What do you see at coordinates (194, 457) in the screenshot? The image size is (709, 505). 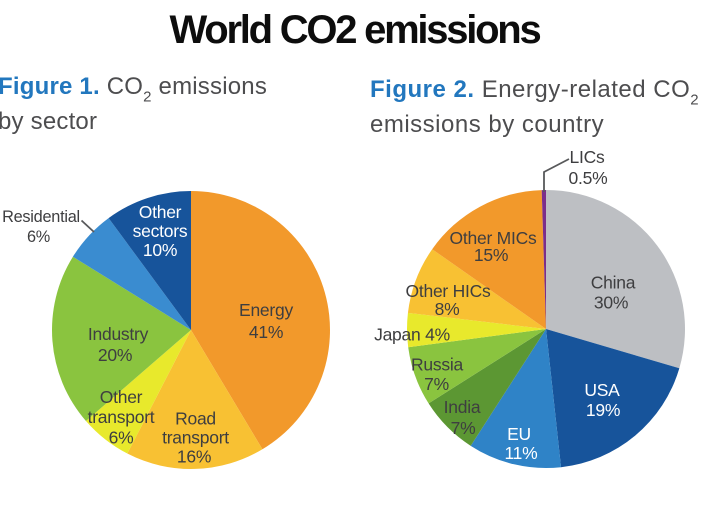 I see `svg-text: 16%` at bounding box center [194, 457].